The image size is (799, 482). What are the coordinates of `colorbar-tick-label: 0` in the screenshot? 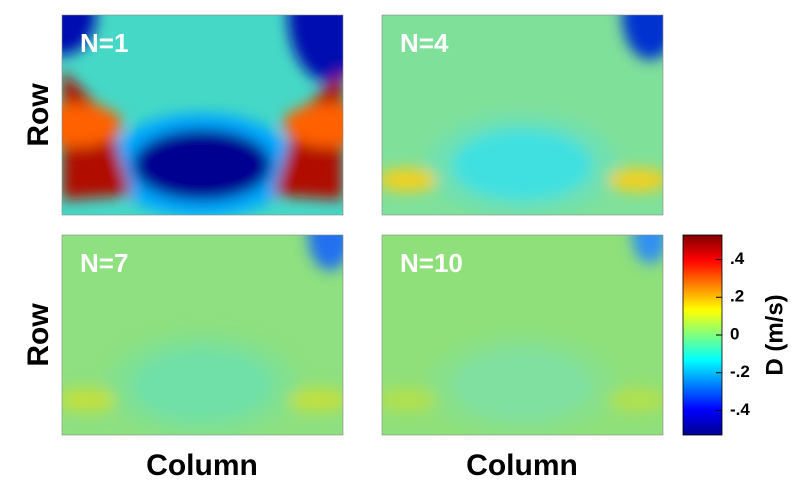 It's located at (734, 333).